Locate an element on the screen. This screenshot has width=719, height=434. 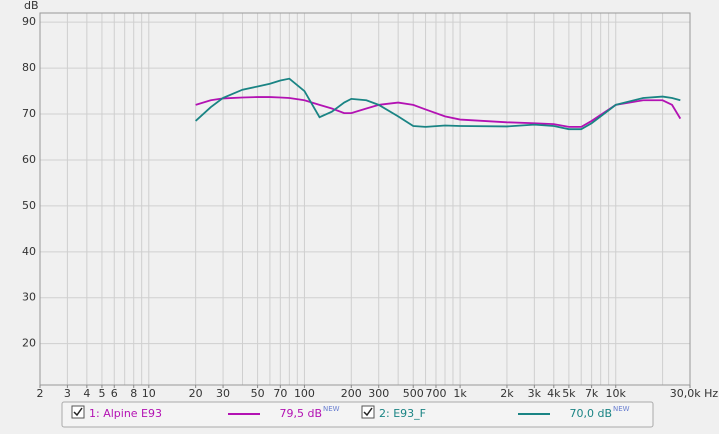
y-tick-label: 60 is located at coordinates (29, 159).